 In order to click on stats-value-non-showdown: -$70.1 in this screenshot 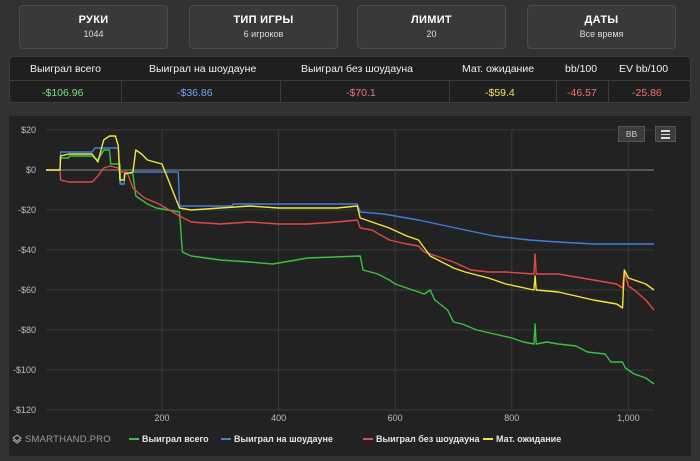, I will do `click(361, 93)`.